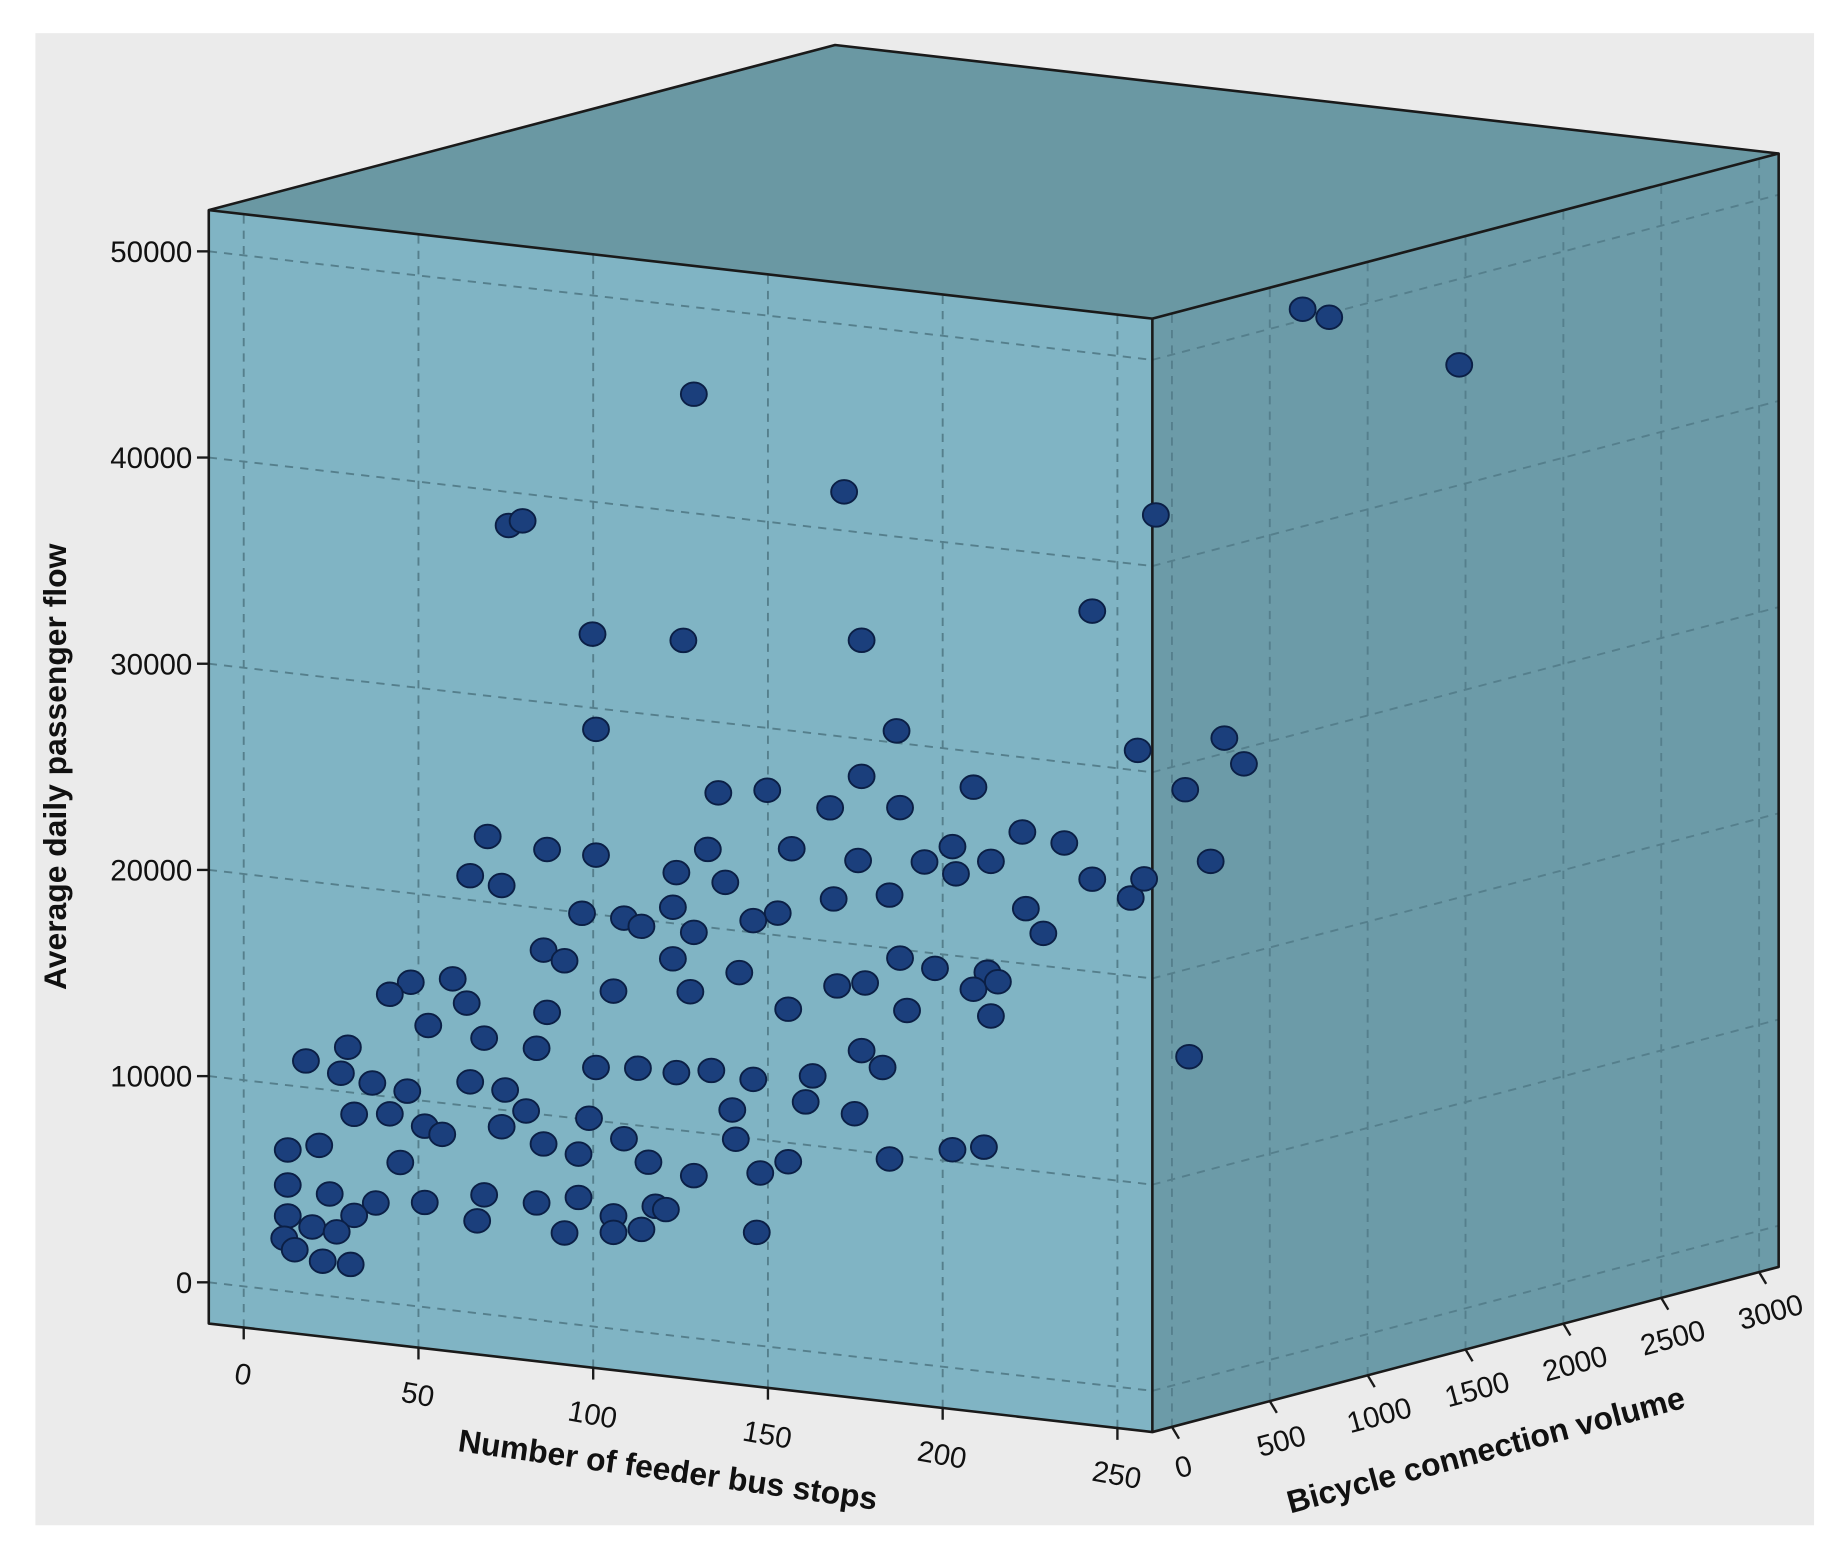  What do you see at coordinates (418, 1395) in the screenshot?
I see `x-tick-label: 50` at bounding box center [418, 1395].